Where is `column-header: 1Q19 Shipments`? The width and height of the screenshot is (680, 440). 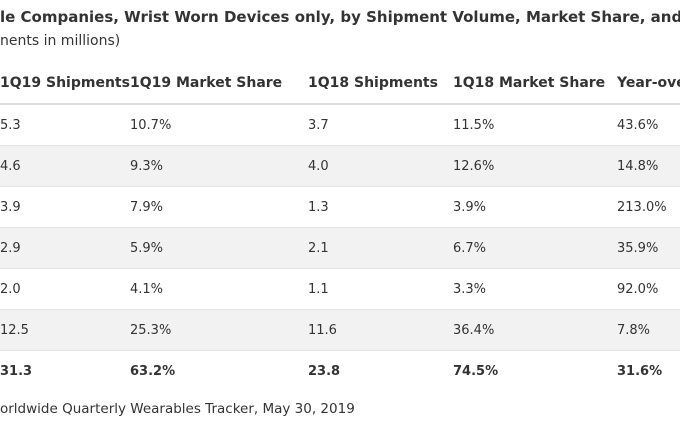
column-header: 1Q19 Shipments is located at coordinates (65, 84).